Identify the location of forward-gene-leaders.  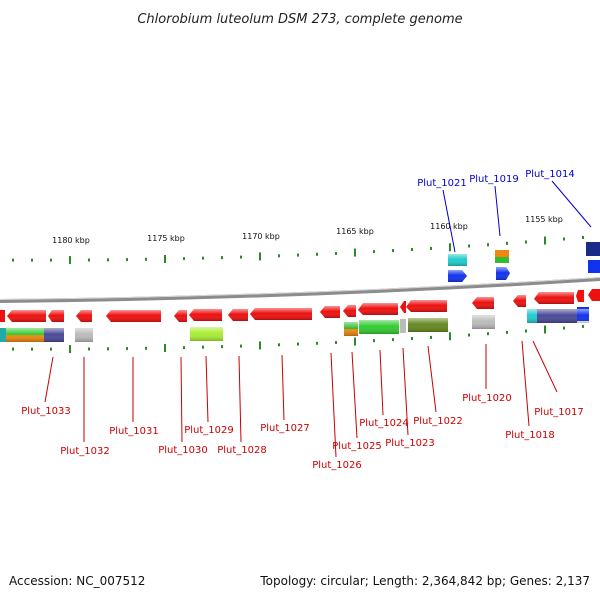
(517, 216).